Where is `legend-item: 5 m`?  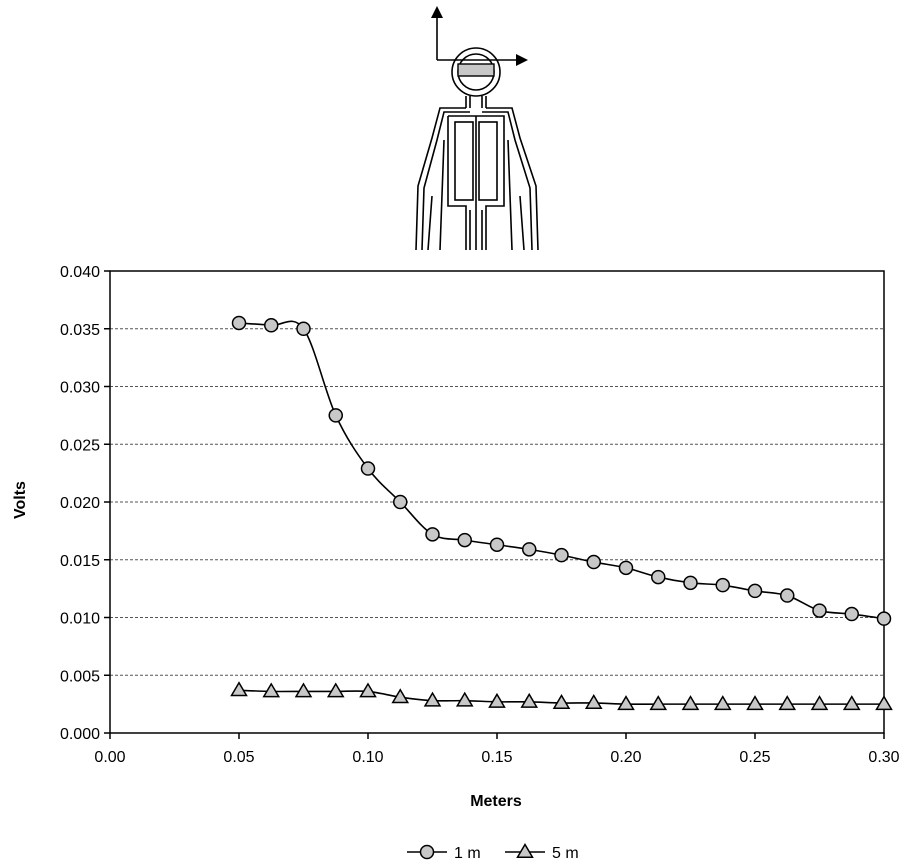
legend-item: 5 m is located at coordinates (542, 852).